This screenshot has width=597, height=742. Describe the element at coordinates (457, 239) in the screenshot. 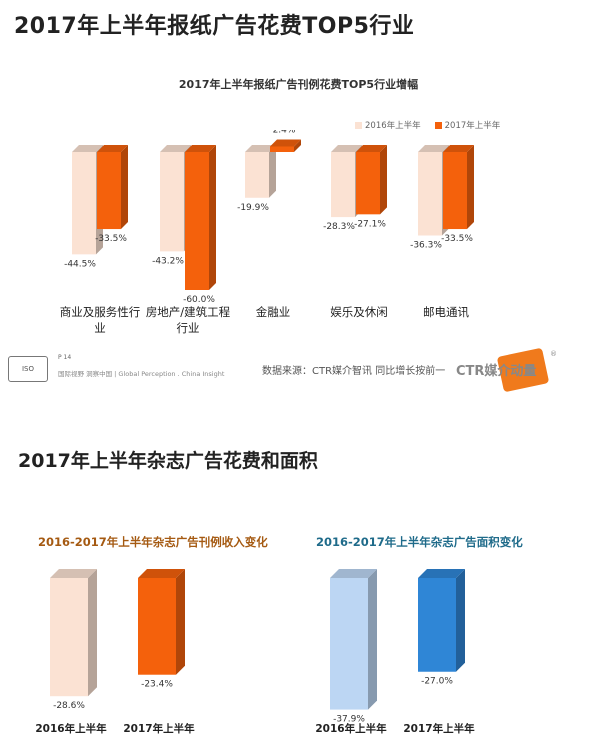

I see `data-label-2017-4: -33.5%` at that location.